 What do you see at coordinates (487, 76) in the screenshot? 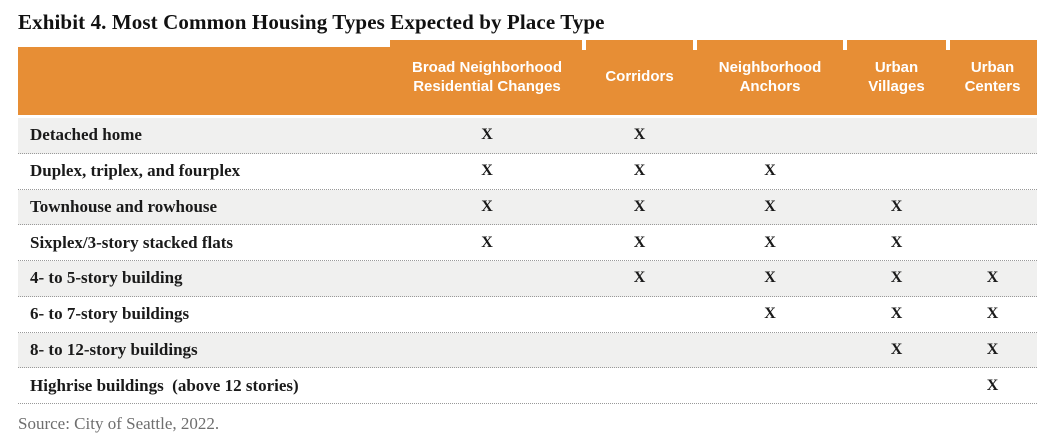
I see `column-header-broad-neighborhood: Broad Neighborhood Residential Changes` at bounding box center [487, 76].